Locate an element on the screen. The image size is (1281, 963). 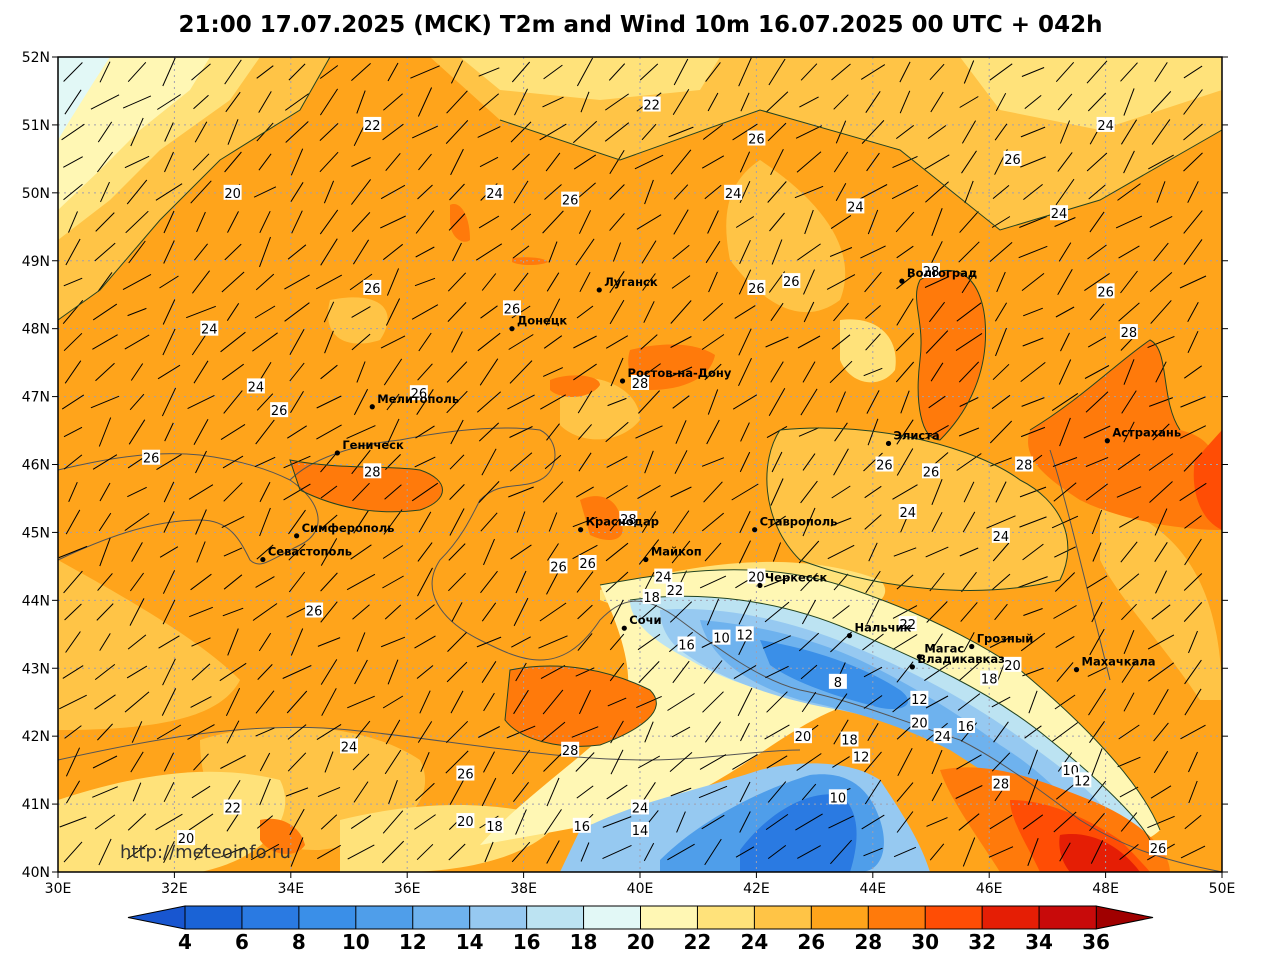
city-marker: Владикавказ is located at coordinates (957, 661).